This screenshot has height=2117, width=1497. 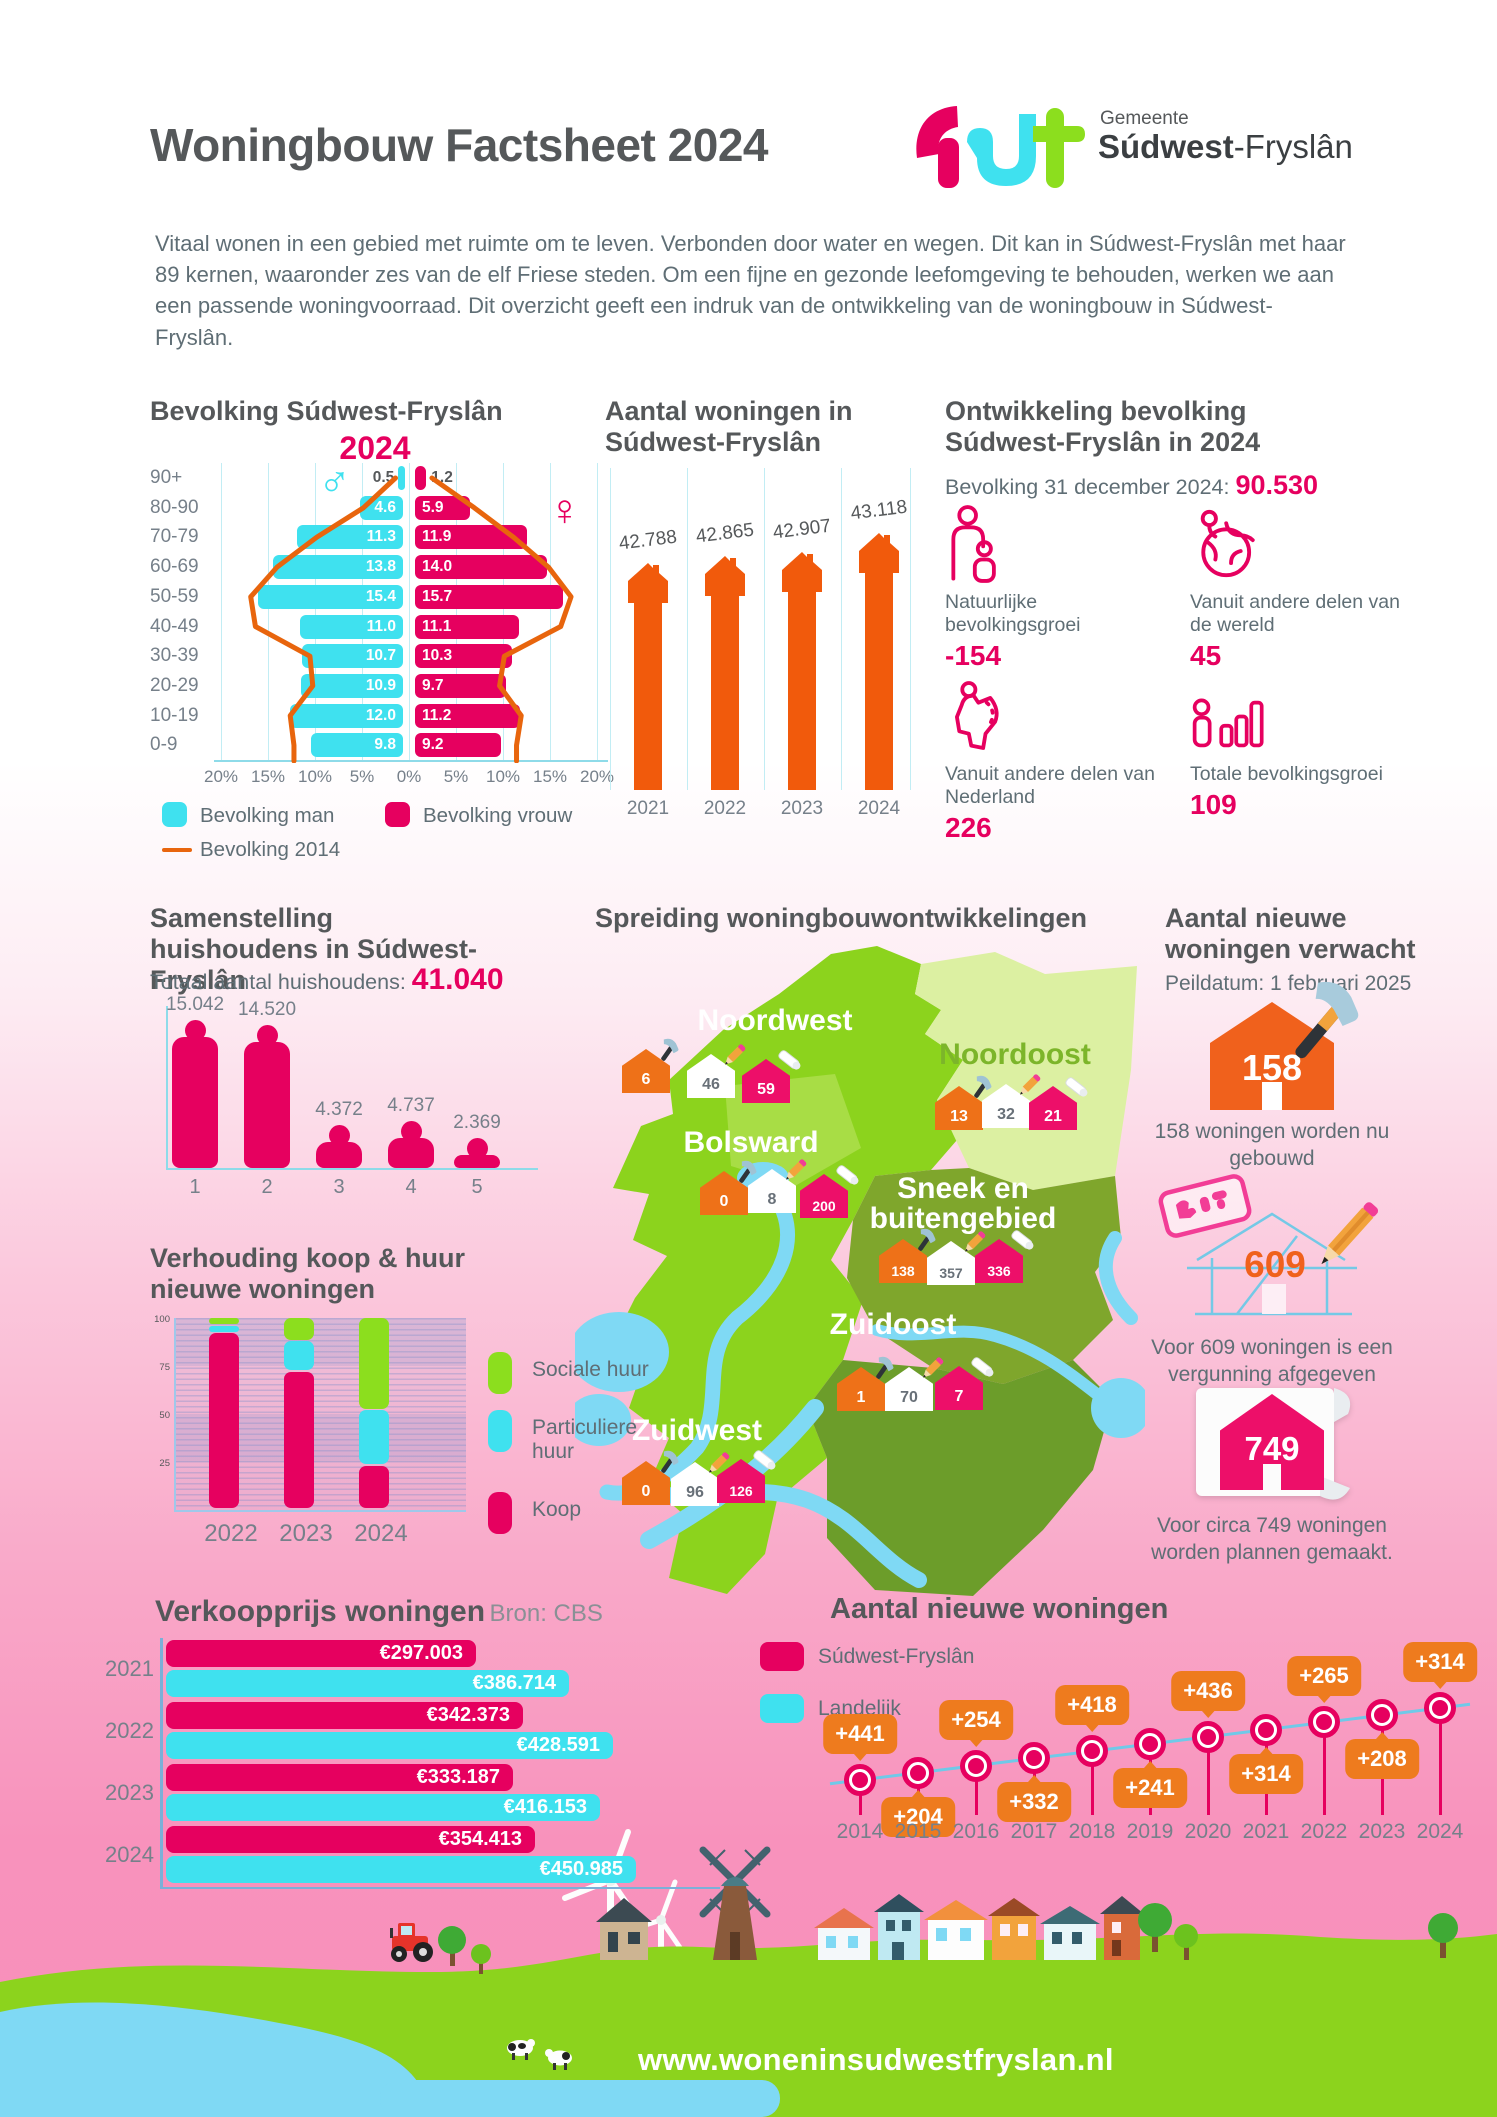 What do you see at coordinates (489, 596) in the screenshot?
I see `pyramid-bar-vrouw: 15.7` at bounding box center [489, 596].